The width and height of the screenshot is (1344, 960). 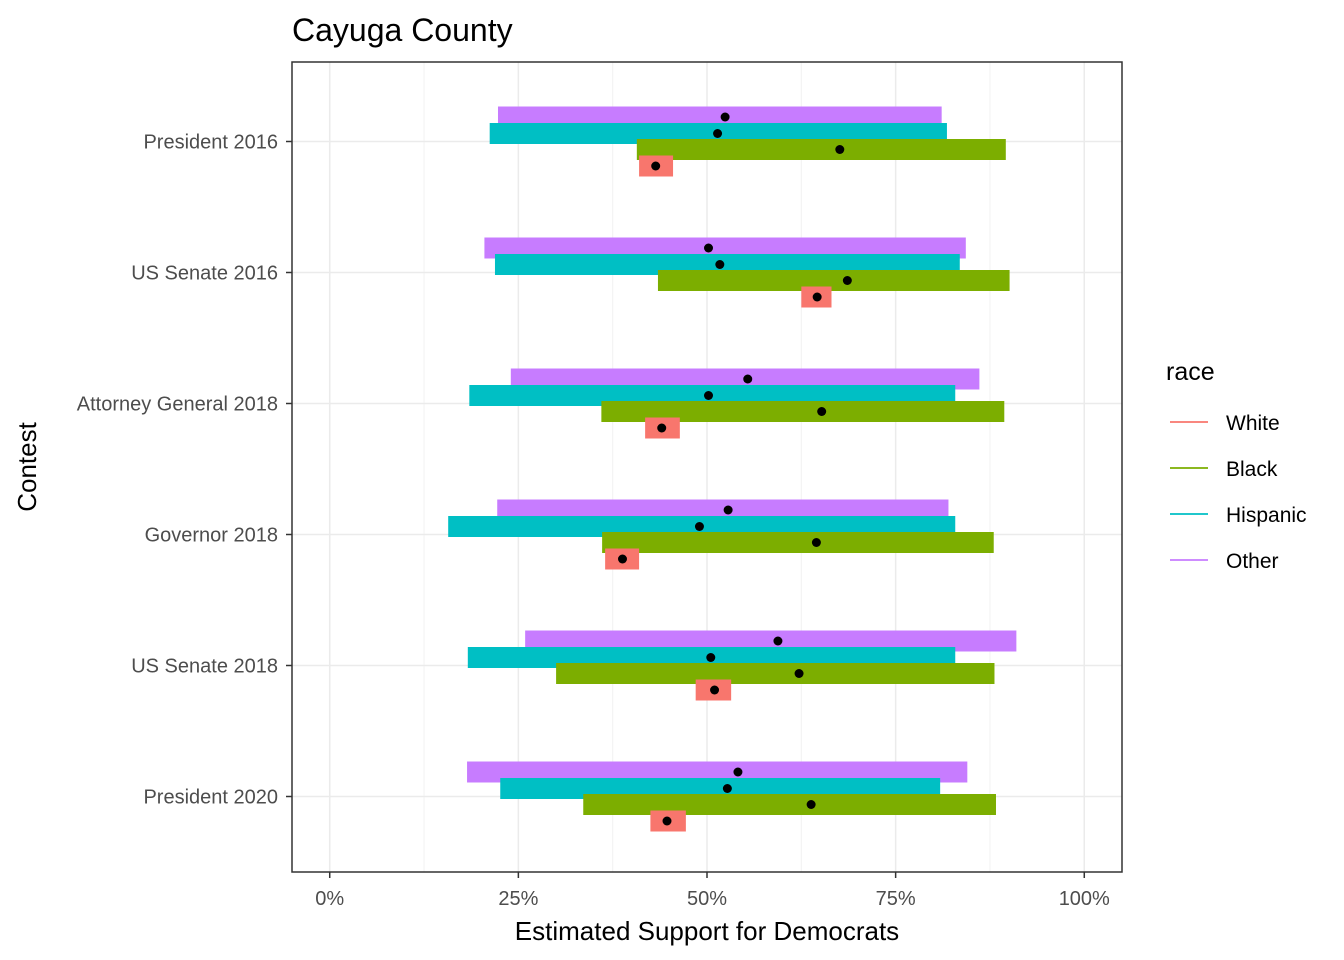 What do you see at coordinates (210, 798) in the screenshot?
I see `y-tick-label: President 2020` at bounding box center [210, 798].